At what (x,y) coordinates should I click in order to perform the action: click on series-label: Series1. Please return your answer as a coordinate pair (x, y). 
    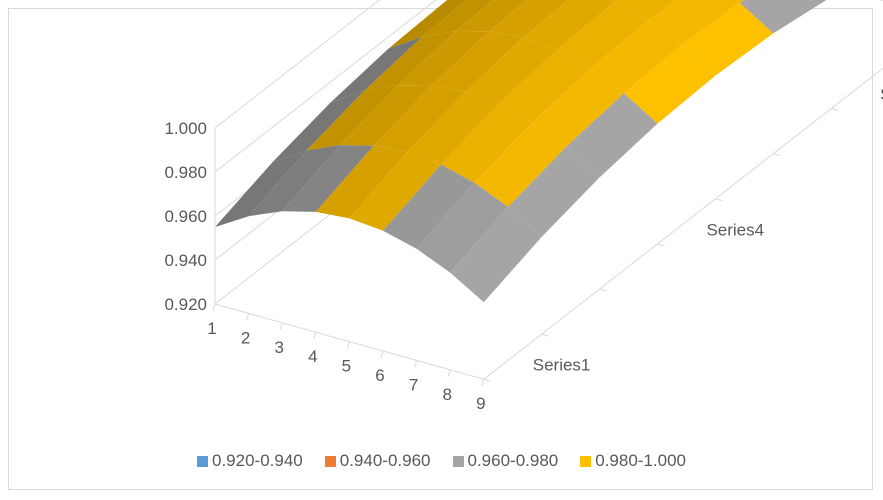
    Looking at the image, I should click on (562, 365).